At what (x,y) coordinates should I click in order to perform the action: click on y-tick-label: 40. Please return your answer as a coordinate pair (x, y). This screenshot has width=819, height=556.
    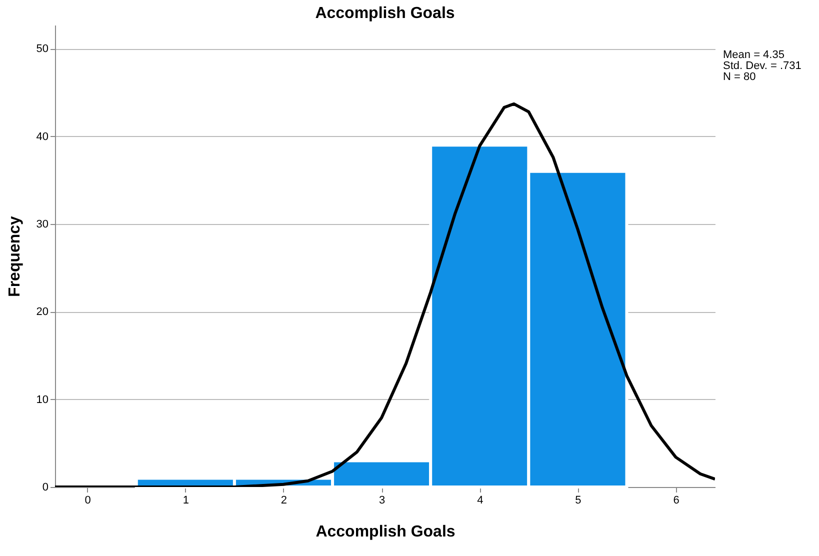
    Looking at the image, I should click on (42, 136).